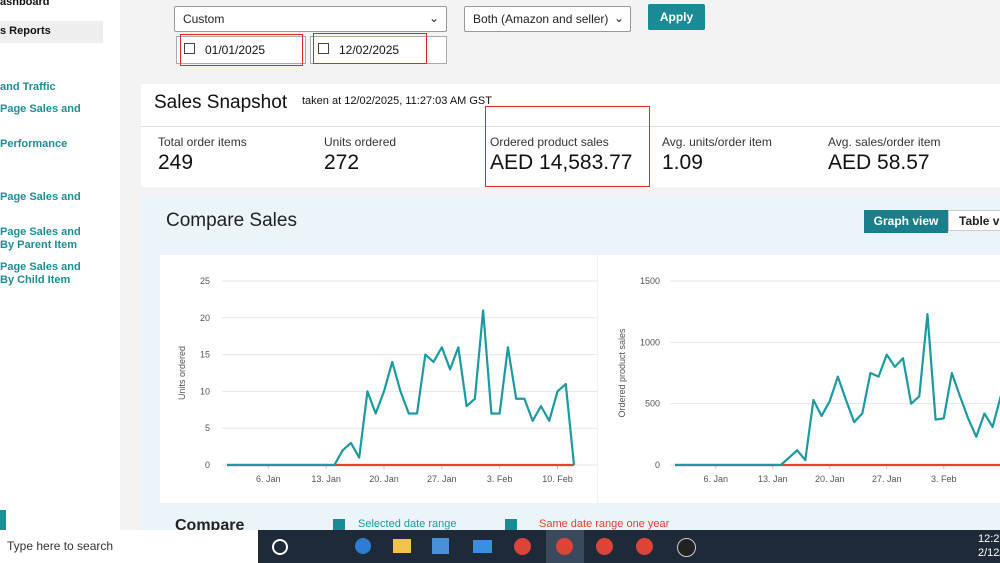 Image resolution: width=1000 pixels, height=563 pixels. Describe the element at coordinates (25, 4) in the screenshot. I see `nav-item: ashboard` at that location.